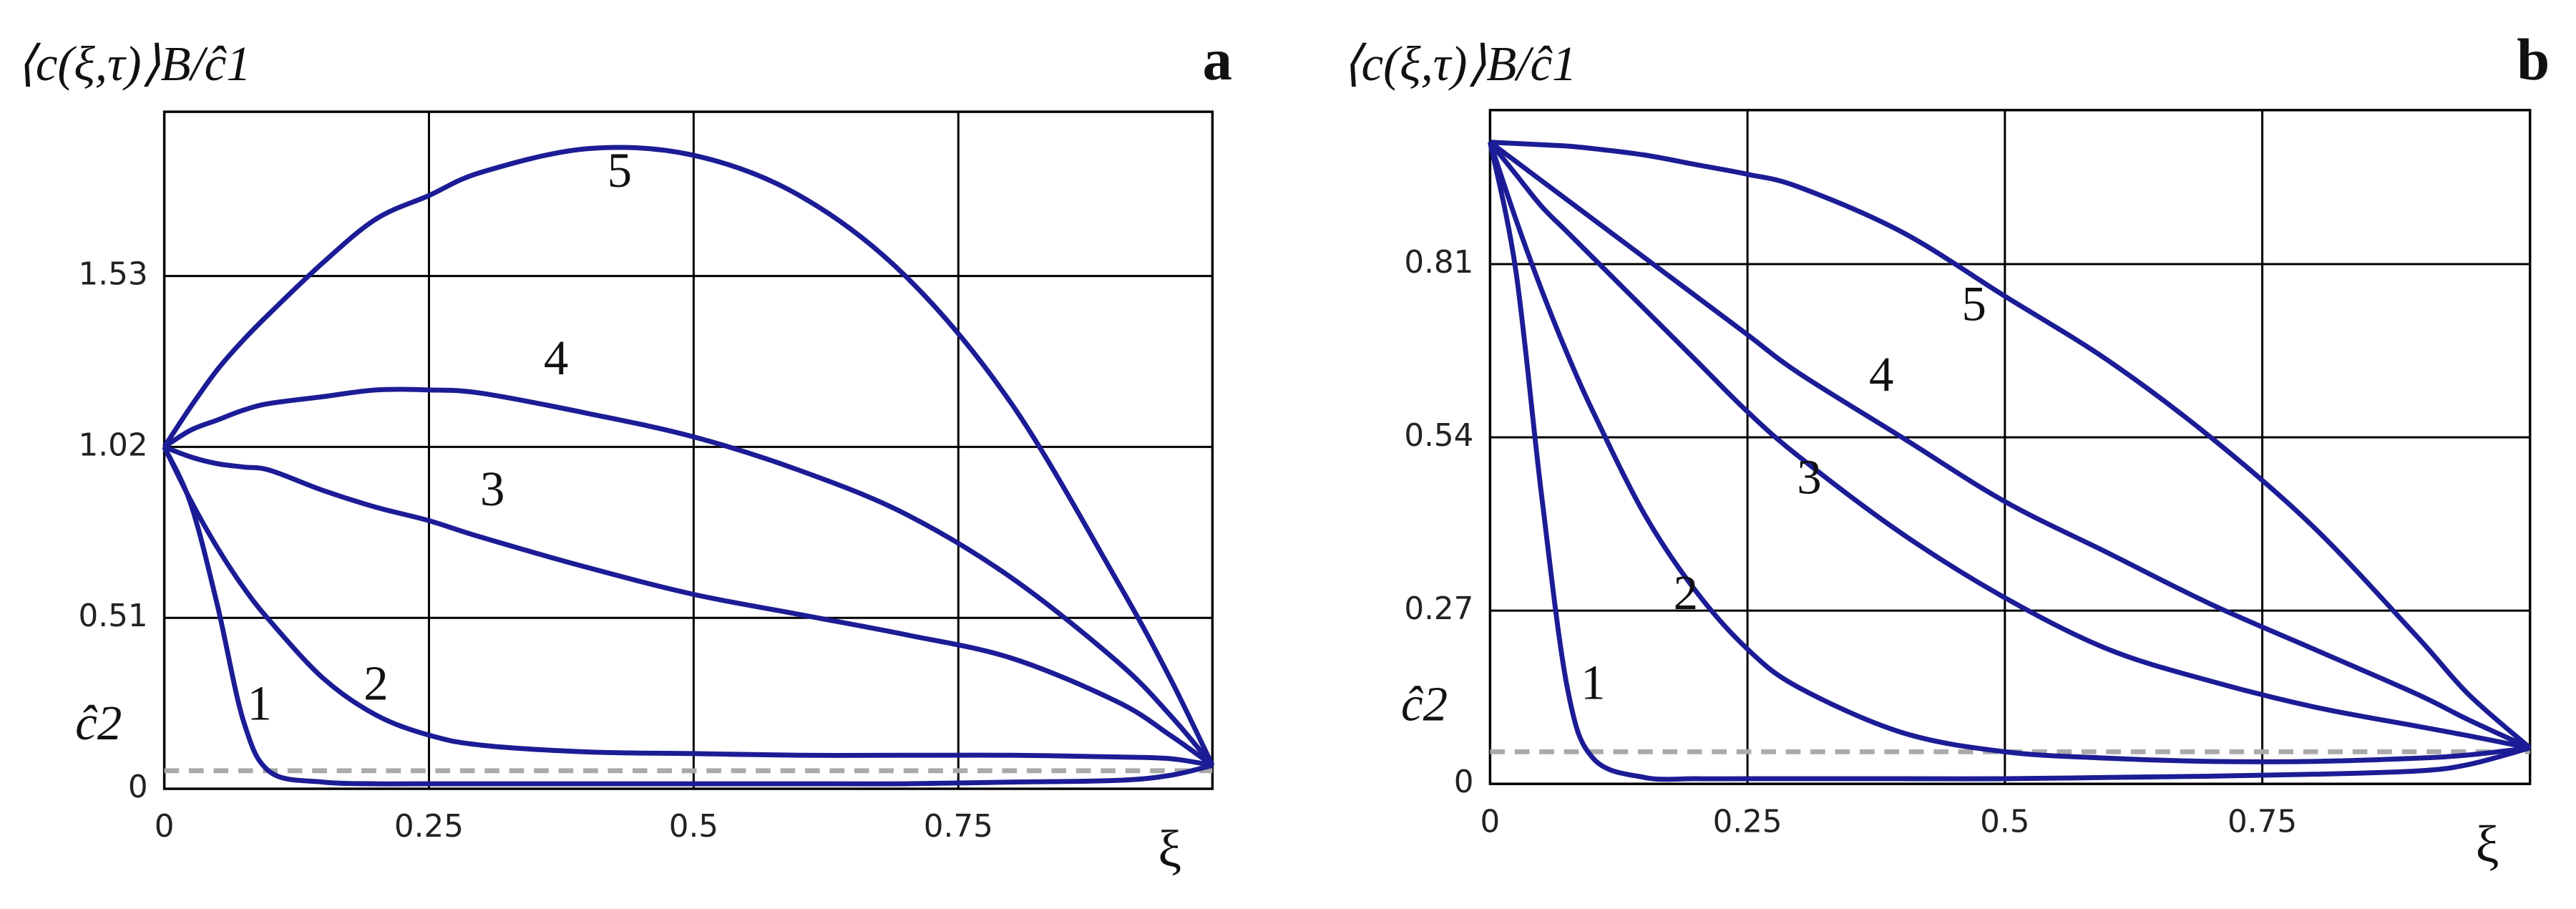 The height and width of the screenshot is (909, 2576). What do you see at coordinates (113, 445) in the screenshot?
I see `y-tick-label: 1.02` at bounding box center [113, 445].